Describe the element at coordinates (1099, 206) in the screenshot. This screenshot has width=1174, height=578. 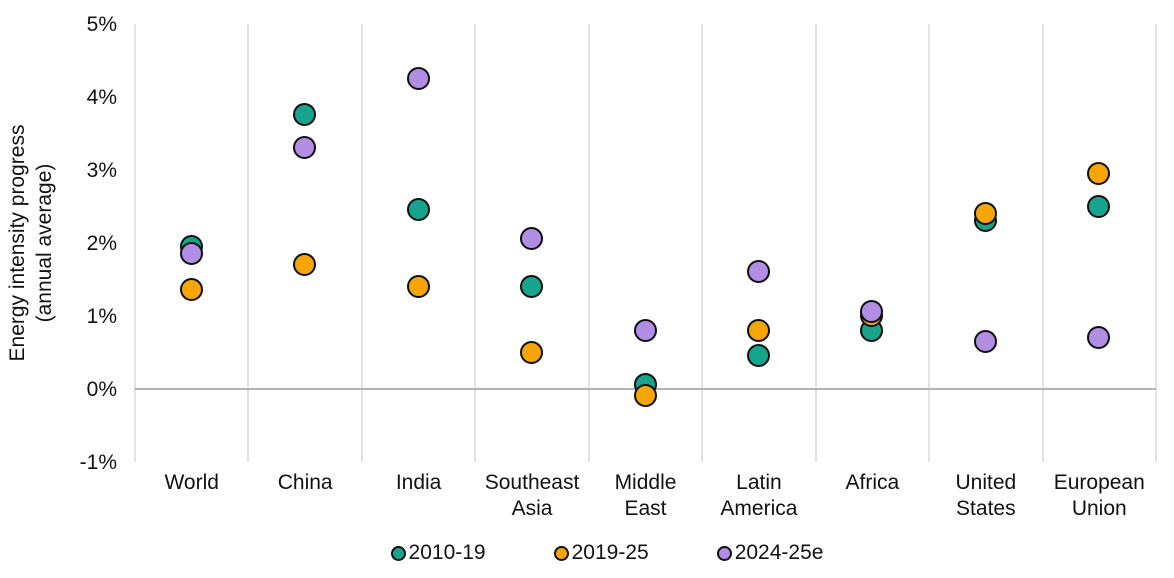
I see `data-point-2010-19-european-union` at that location.